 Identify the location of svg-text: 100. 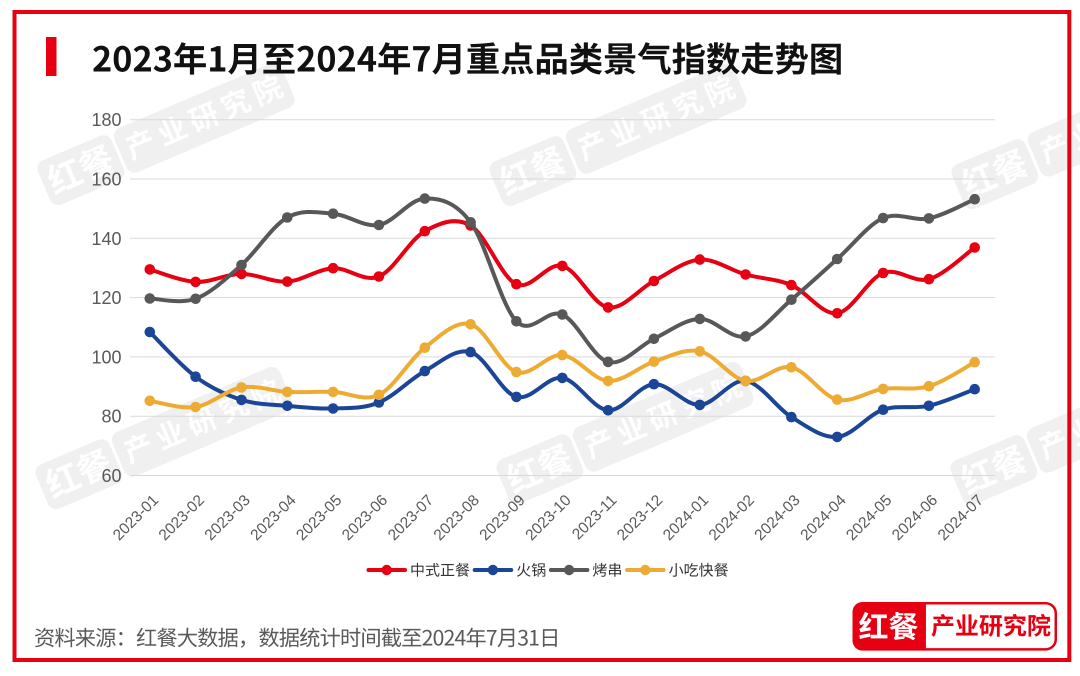
(106, 357).